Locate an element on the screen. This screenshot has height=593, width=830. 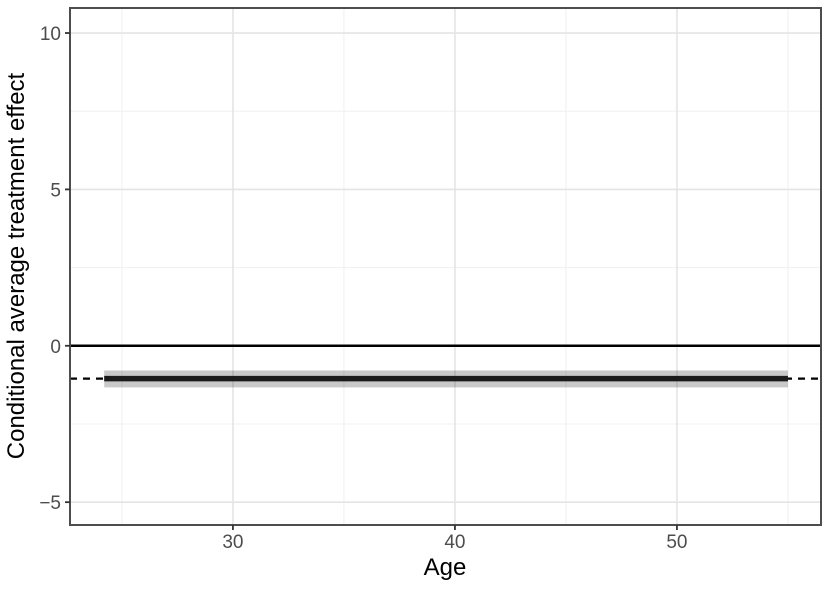
y-tick-label: 0 is located at coordinates (55, 347).